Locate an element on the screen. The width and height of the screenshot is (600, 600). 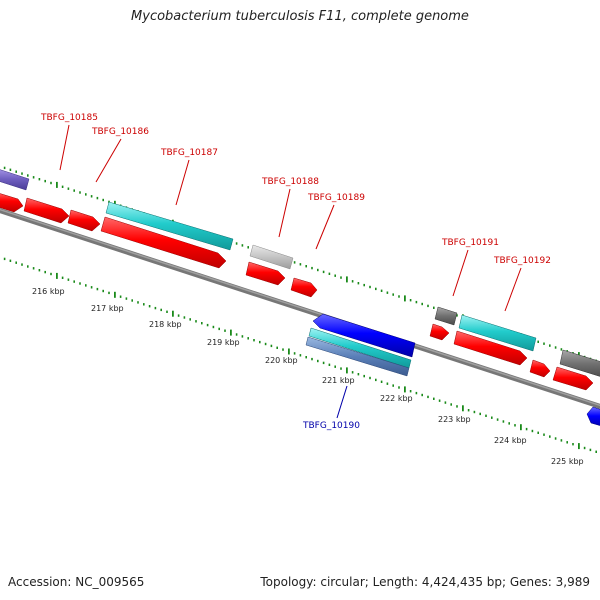
gene-tbfg-10191-gray is located at coordinates (446, 316).